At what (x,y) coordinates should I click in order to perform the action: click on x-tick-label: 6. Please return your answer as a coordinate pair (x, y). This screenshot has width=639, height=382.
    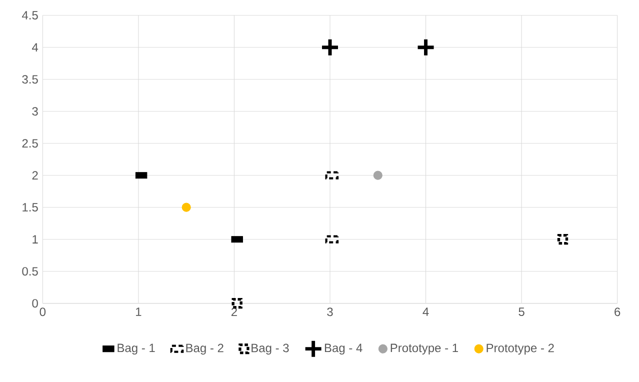
    Looking at the image, I should click on (617, 312).